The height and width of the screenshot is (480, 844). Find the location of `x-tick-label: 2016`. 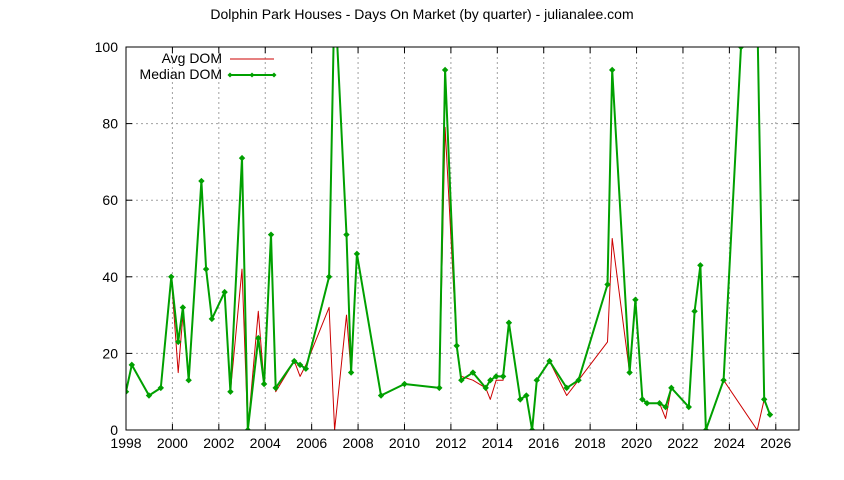

x-tick-label: 2016 is located at coordinates (543, 443).